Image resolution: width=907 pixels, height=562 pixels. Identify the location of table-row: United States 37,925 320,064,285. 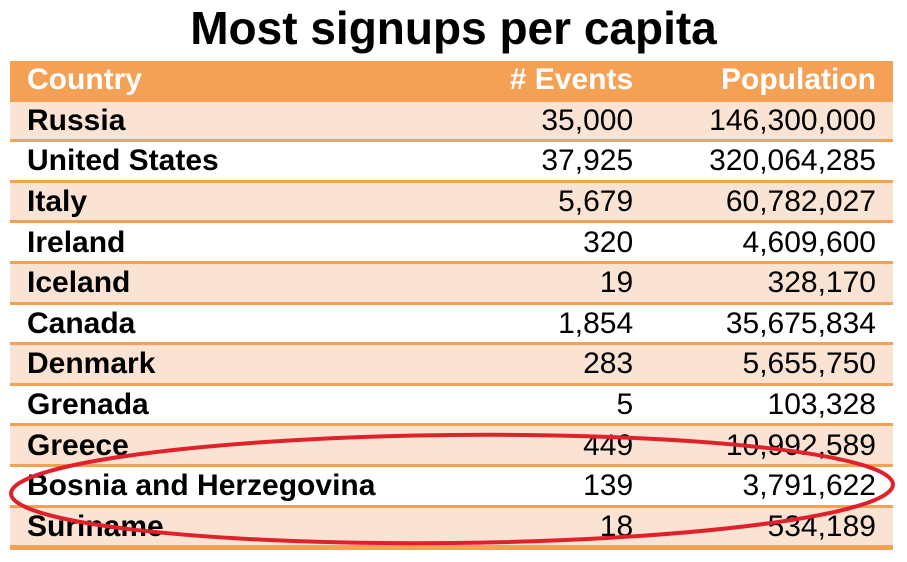
(451, 161).